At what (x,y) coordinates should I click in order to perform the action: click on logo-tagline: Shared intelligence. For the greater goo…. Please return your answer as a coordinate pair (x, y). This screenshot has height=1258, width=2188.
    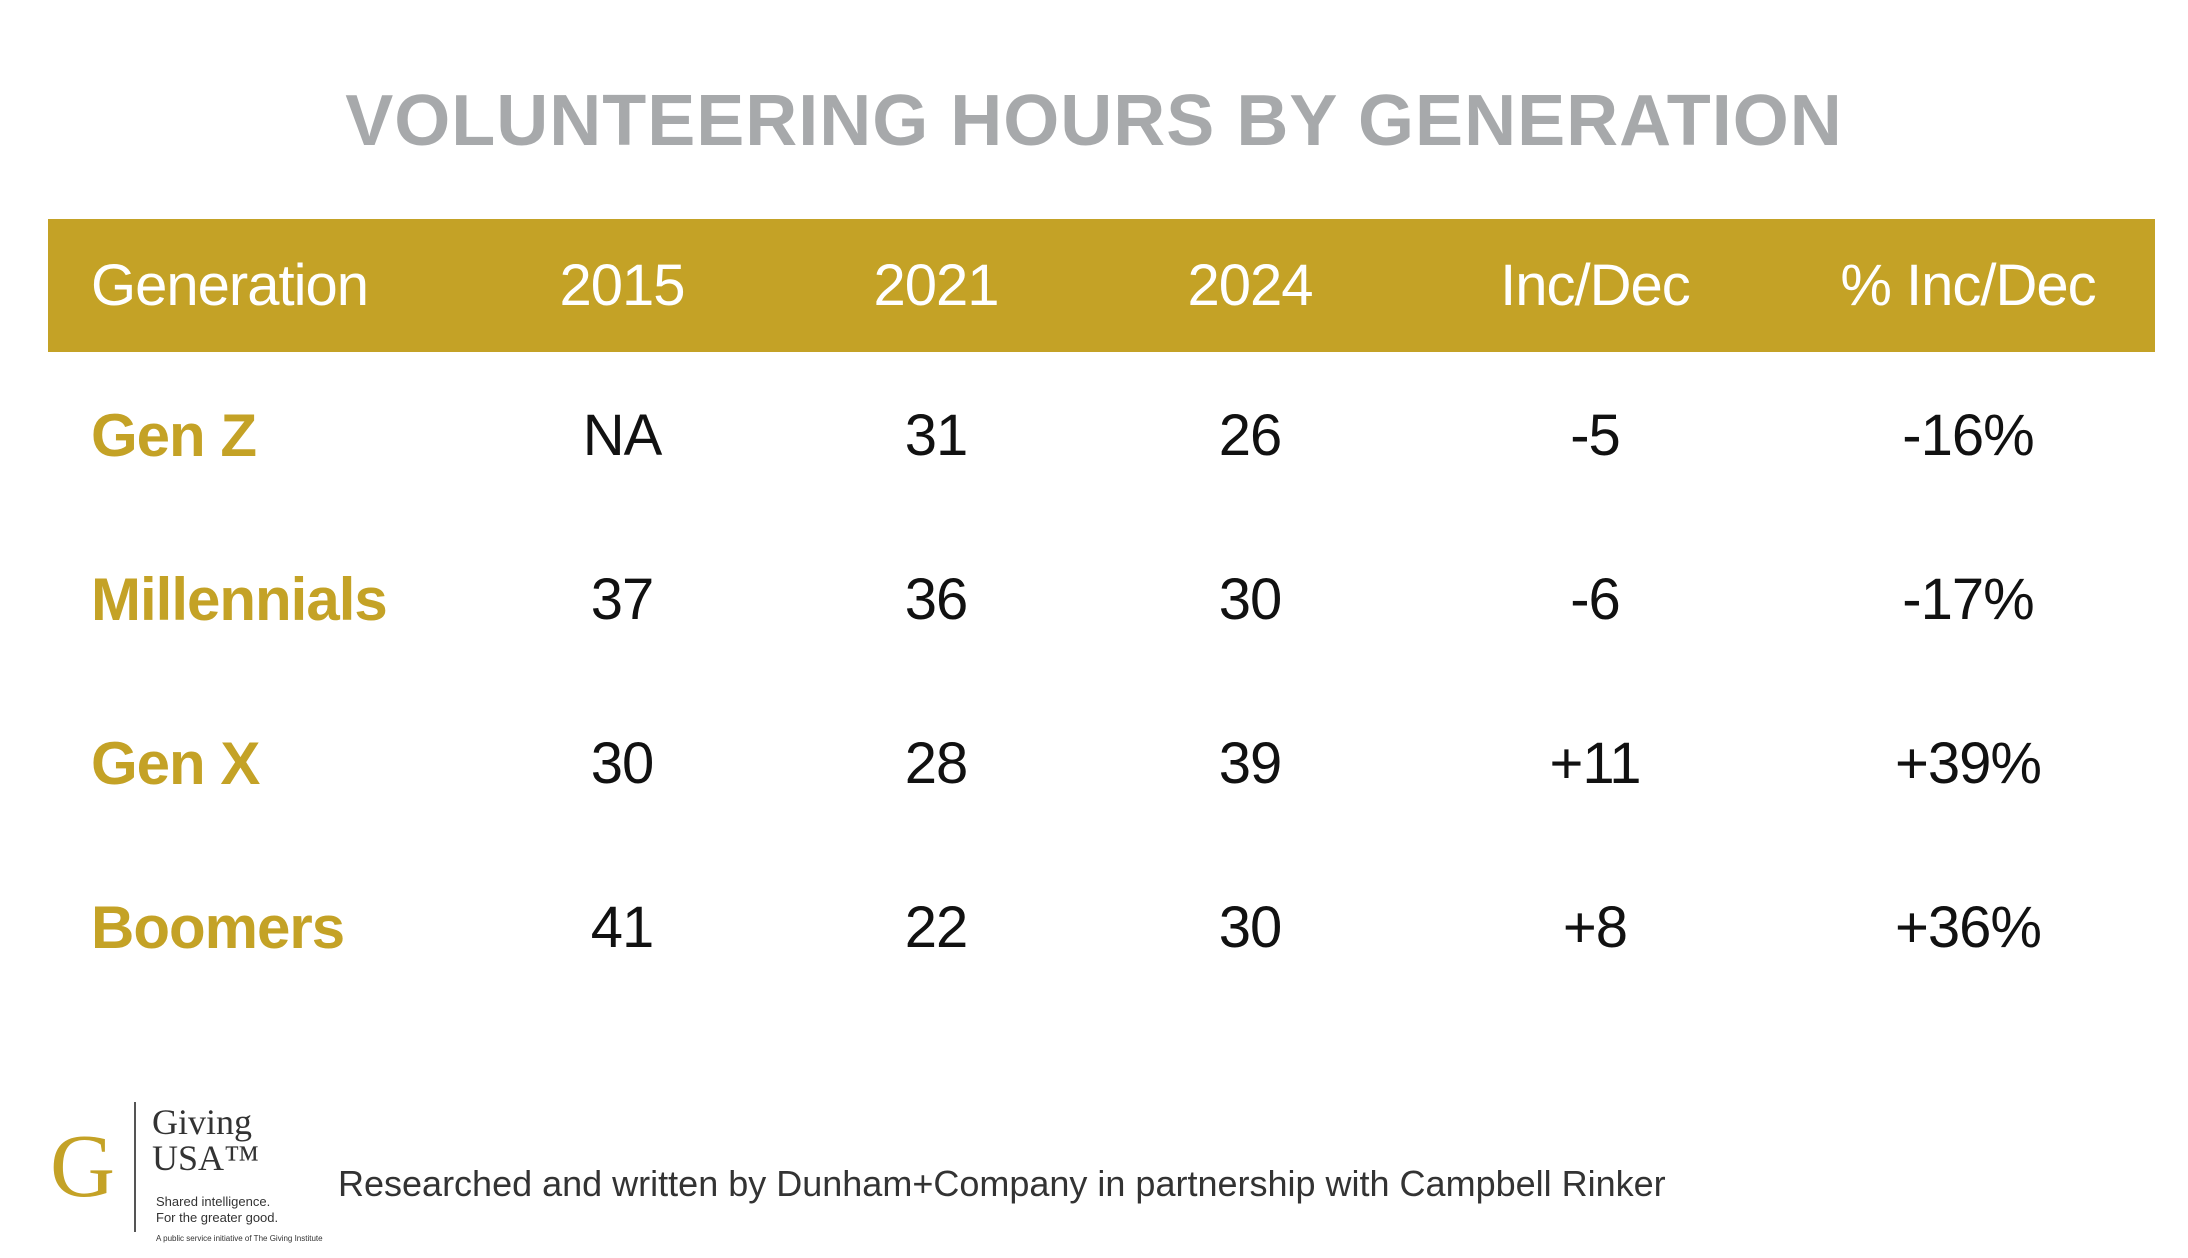
    Looking at the image, I should click on (217, 1210).